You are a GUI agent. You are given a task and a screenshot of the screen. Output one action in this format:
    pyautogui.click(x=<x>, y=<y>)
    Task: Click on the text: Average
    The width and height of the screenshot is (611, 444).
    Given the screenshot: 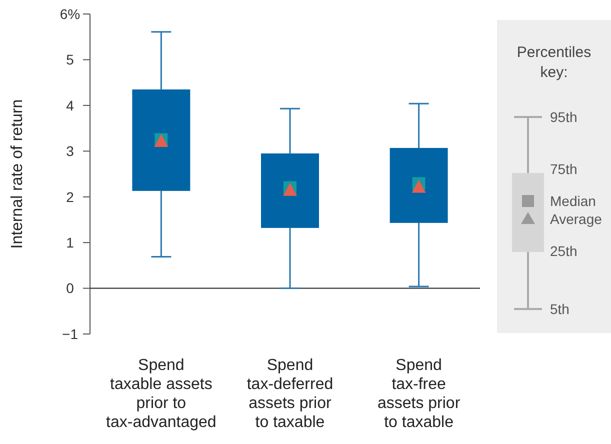 What is the action you would take?
    pyautogui.click(x=576, y=218)
    